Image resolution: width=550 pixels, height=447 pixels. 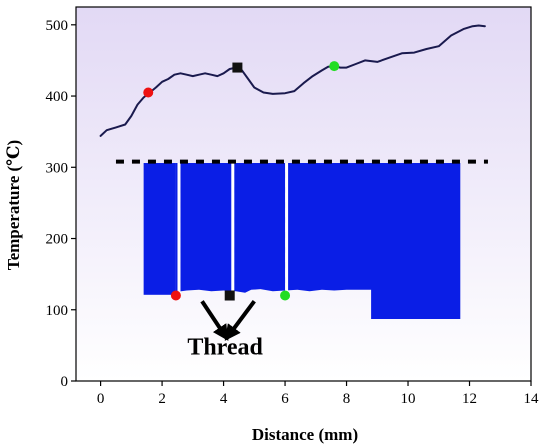 What do you see at coordinates (57, 240) in the screenshot?
I see `y-tick-label-200: 200` at bounding box center [57, 240].